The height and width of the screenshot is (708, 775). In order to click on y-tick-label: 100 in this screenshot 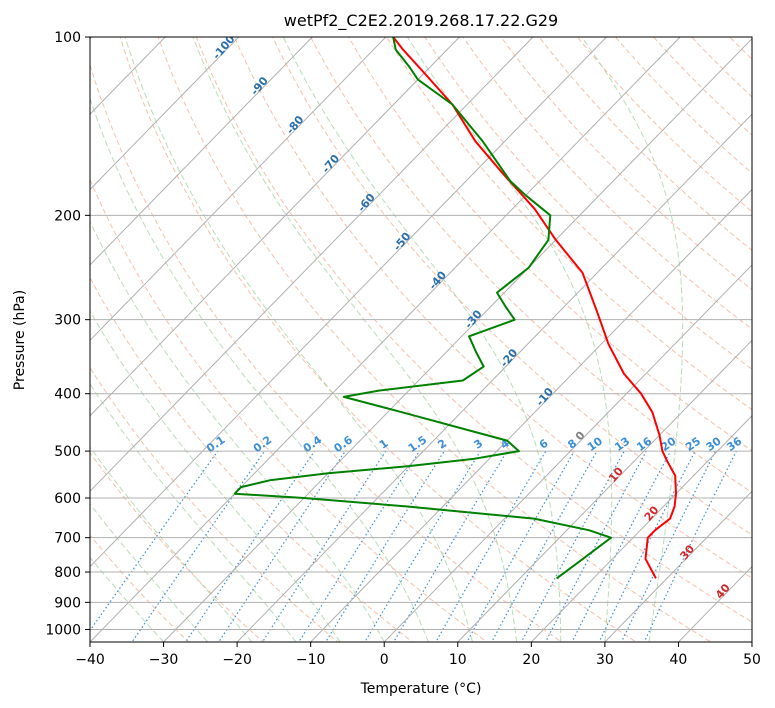, I will do `click(67, 38)`.